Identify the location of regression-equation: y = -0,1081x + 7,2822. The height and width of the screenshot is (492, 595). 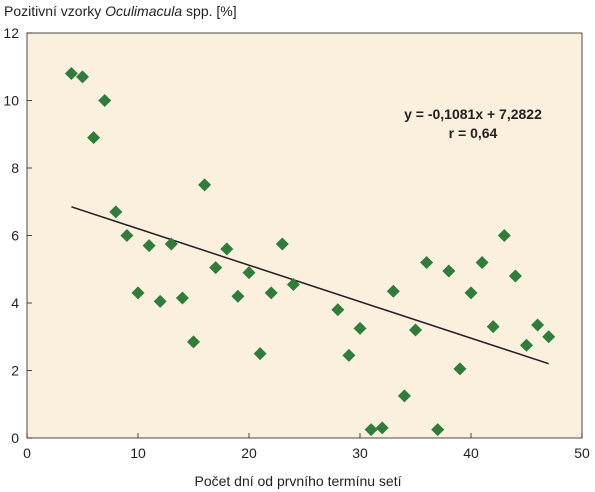
(473, 114).